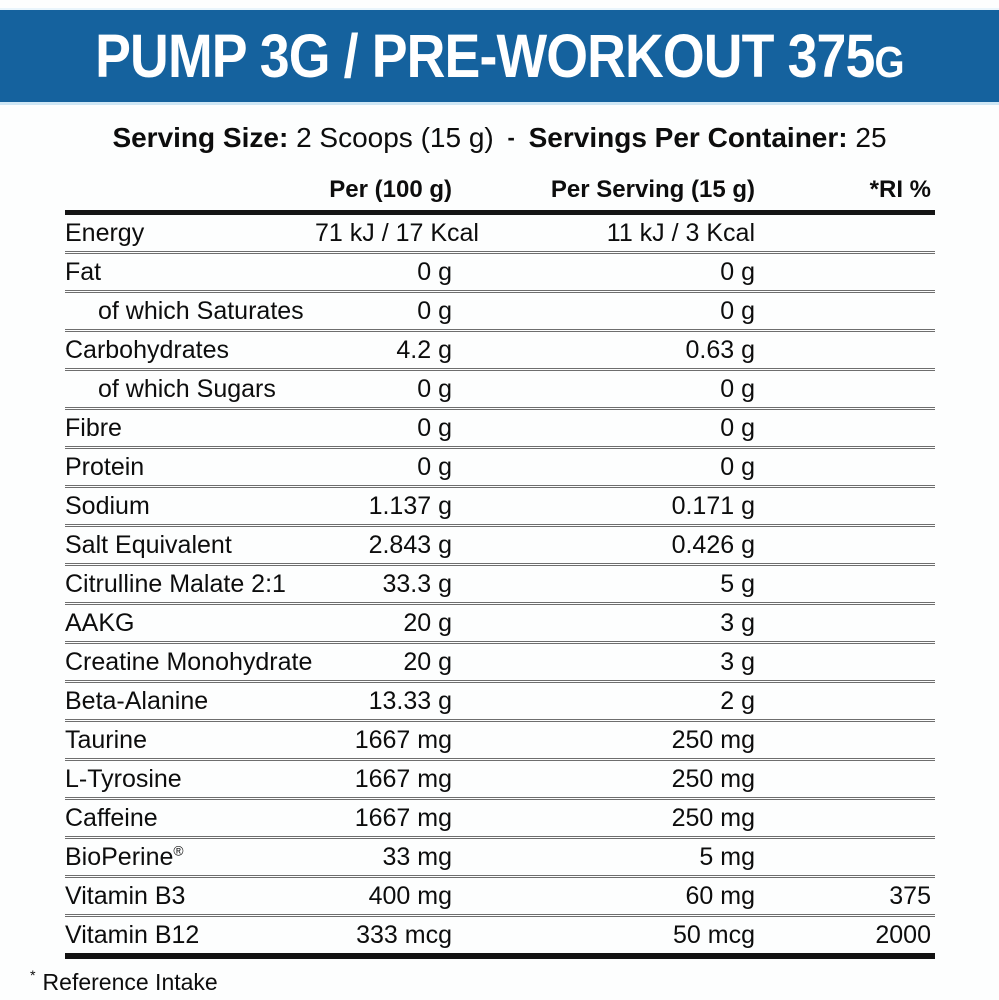  Describe the element at coordinates (500, 817) in the screenshot. I see `table-row: Caffeine 1667 mg 250 mg` at that location.